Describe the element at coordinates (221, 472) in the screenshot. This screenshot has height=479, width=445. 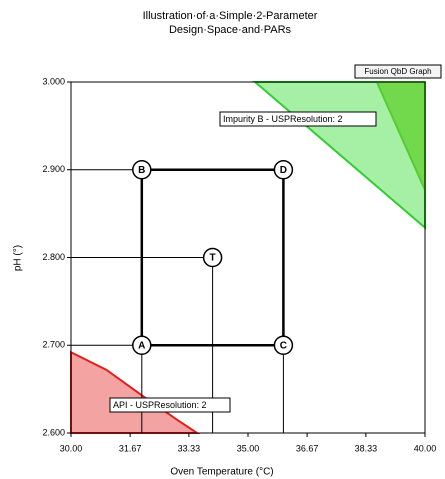
I see `x-axis-label: Oven Temperature (°C)` at that location.